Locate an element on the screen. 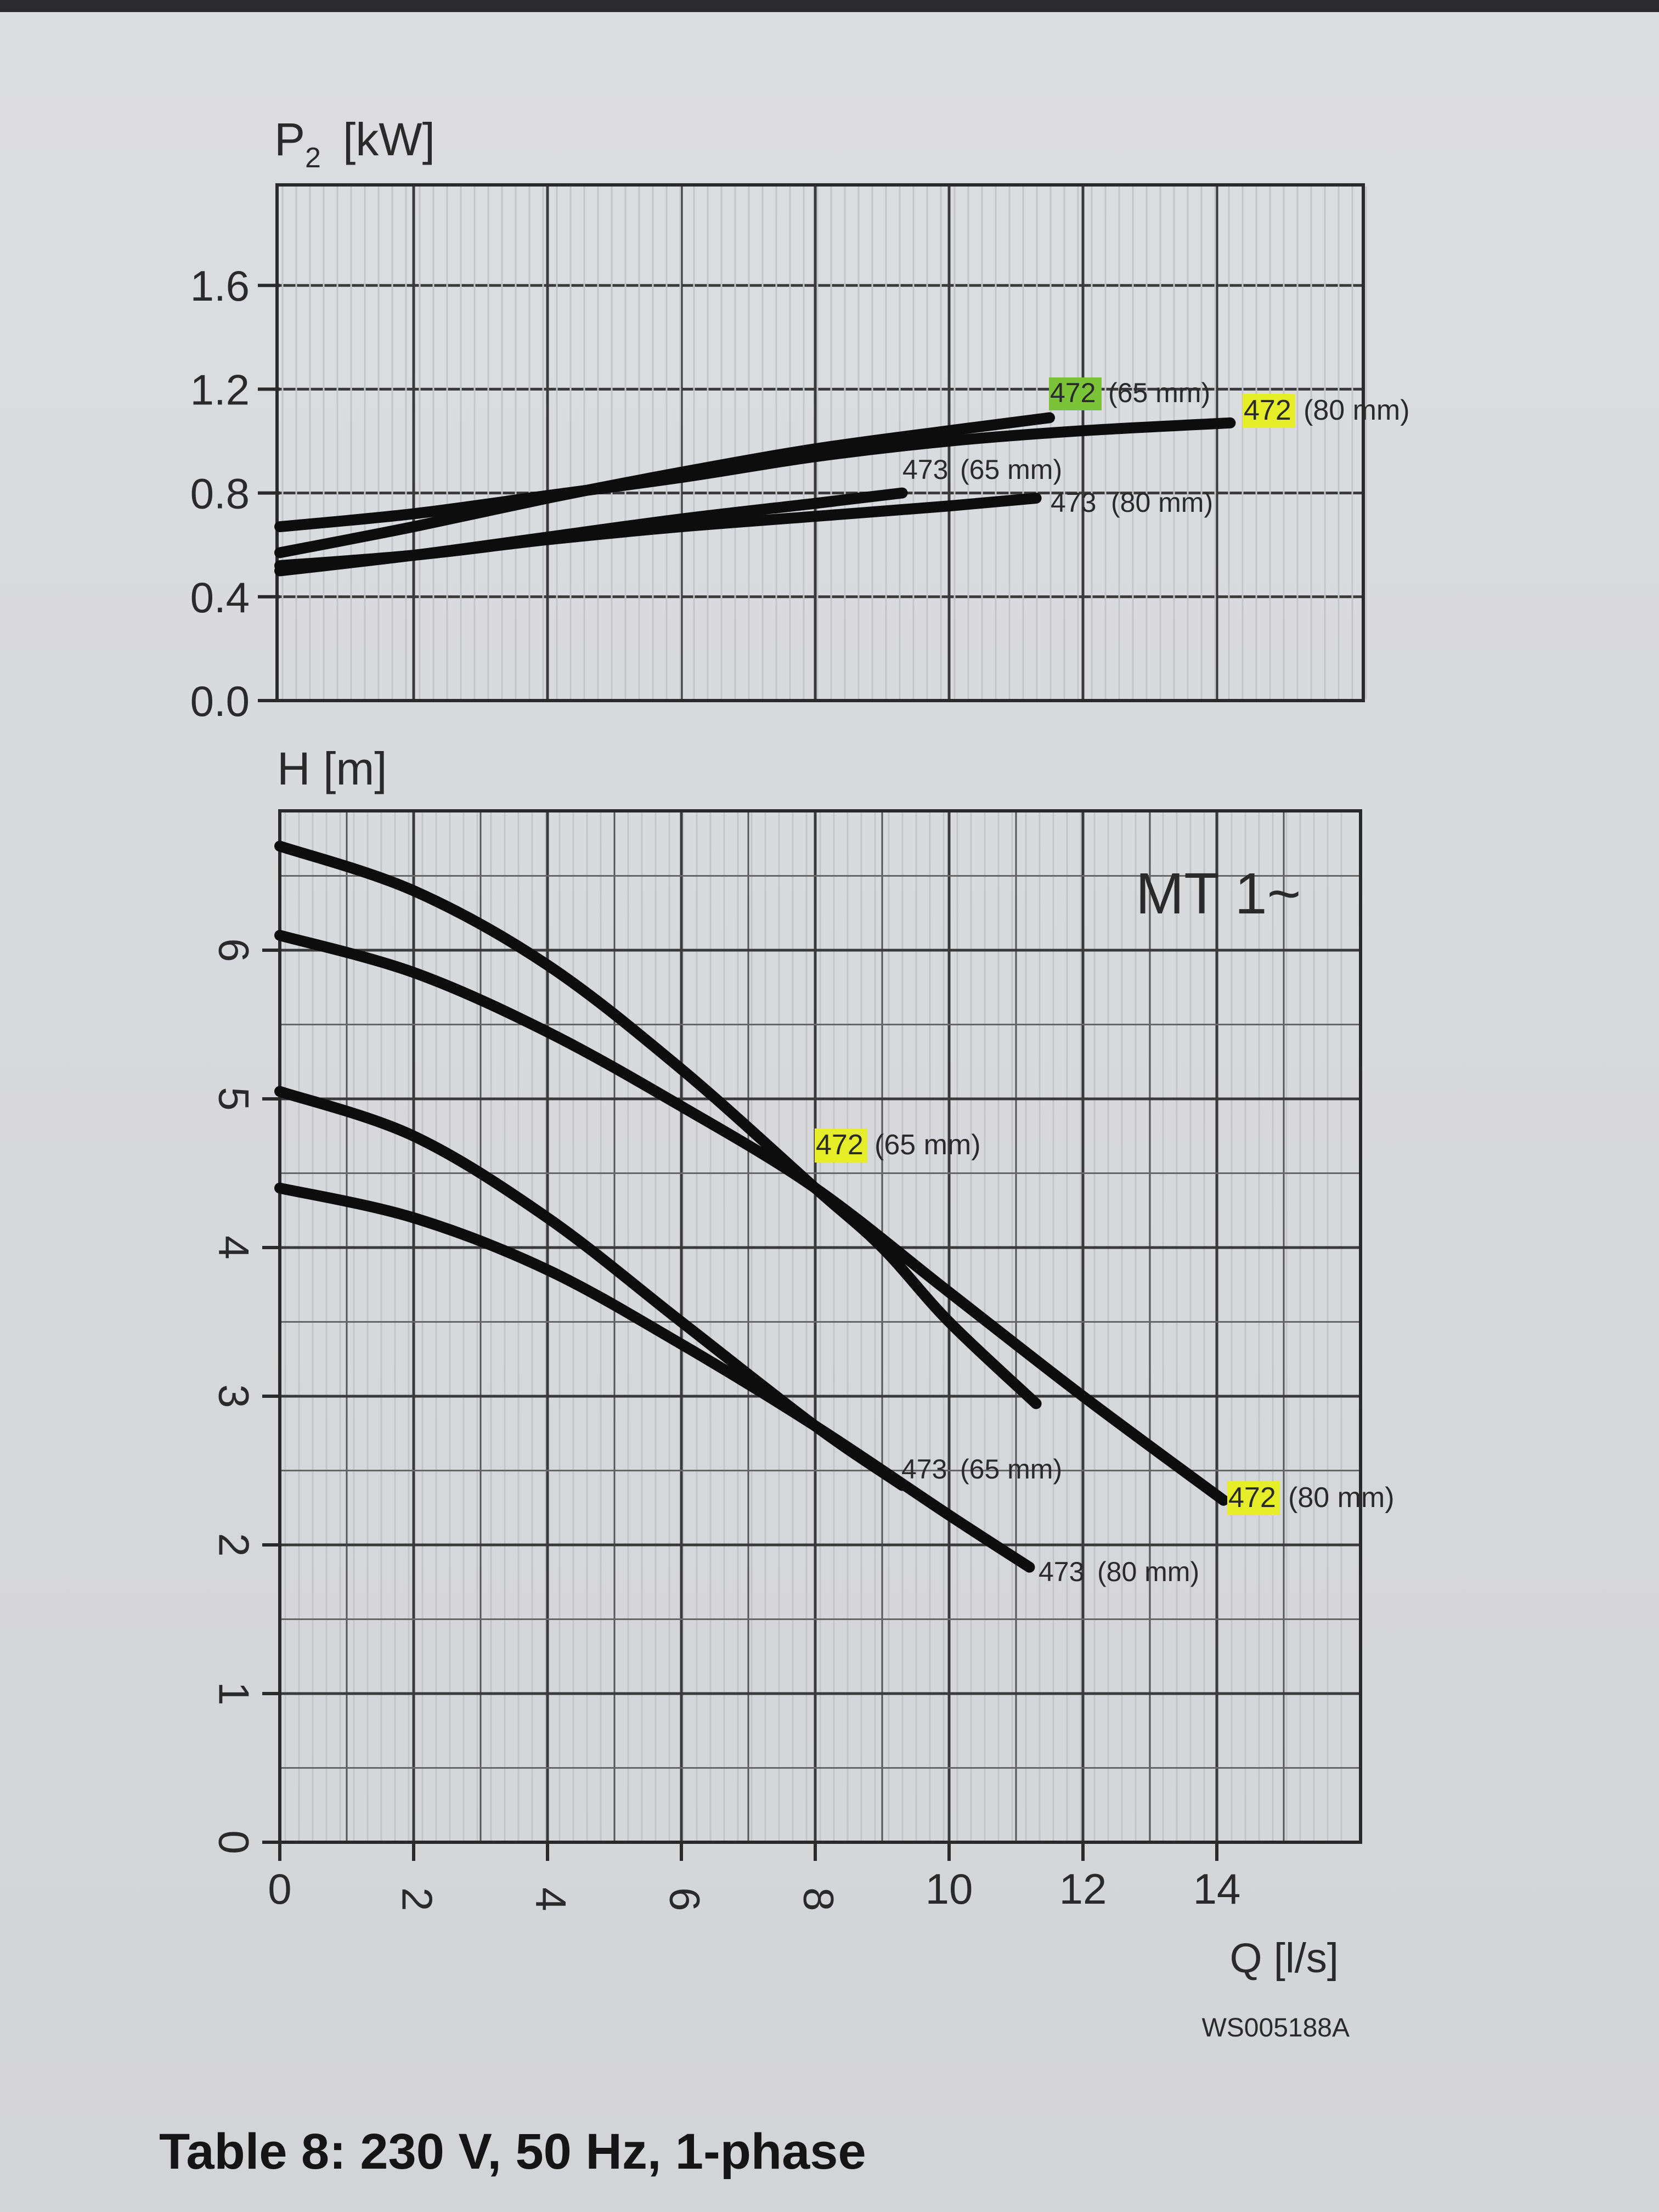 Image resolution: width=1659 pixels, height=2212 pixels. head-ytick-label: 2 is located at coordinates (234, 1544).